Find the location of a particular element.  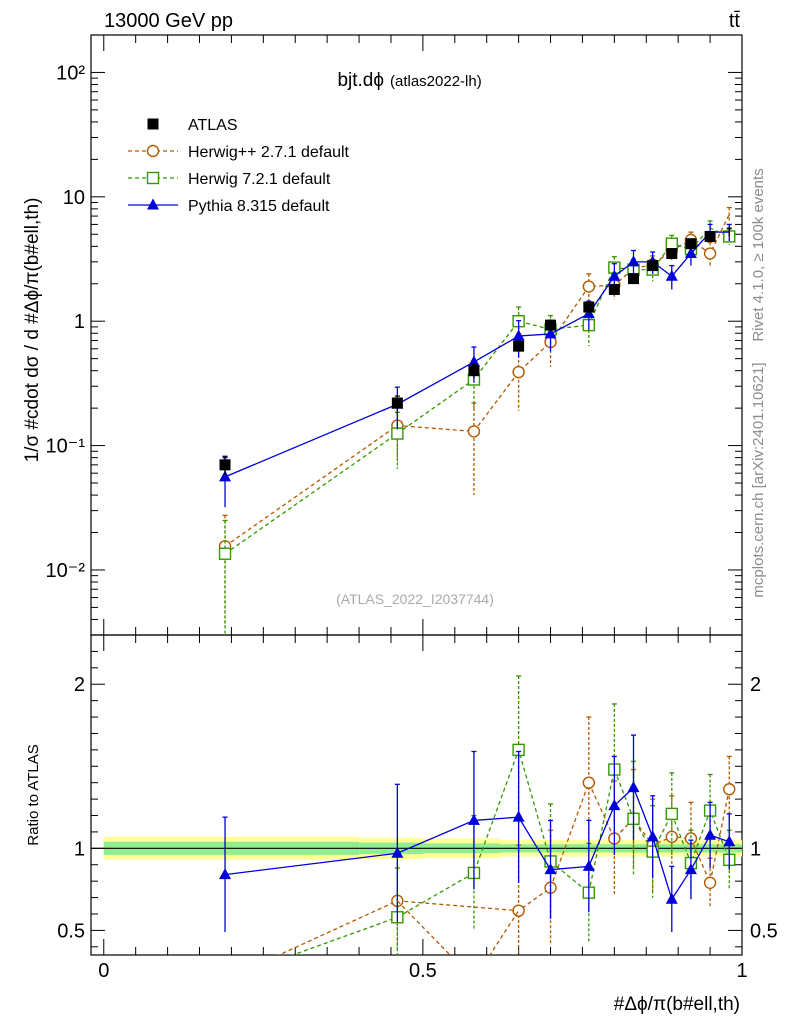

ratio-herwigpp-line is located at coordinates (563, 846).